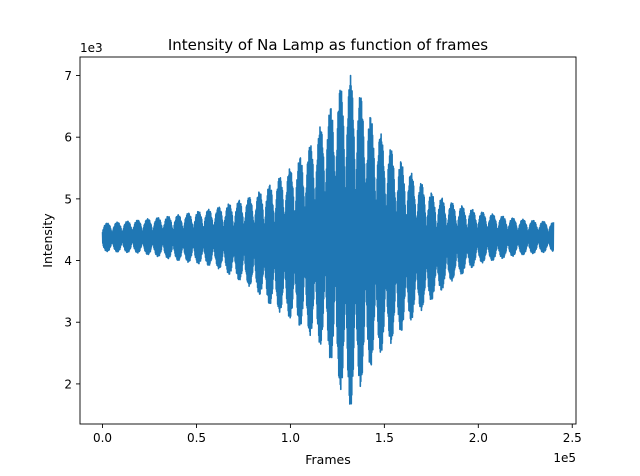  What do you see at coordinates (68, 138) in the screenshot?
I see `y-tick-label: 6` at bounding box center [68, 138].